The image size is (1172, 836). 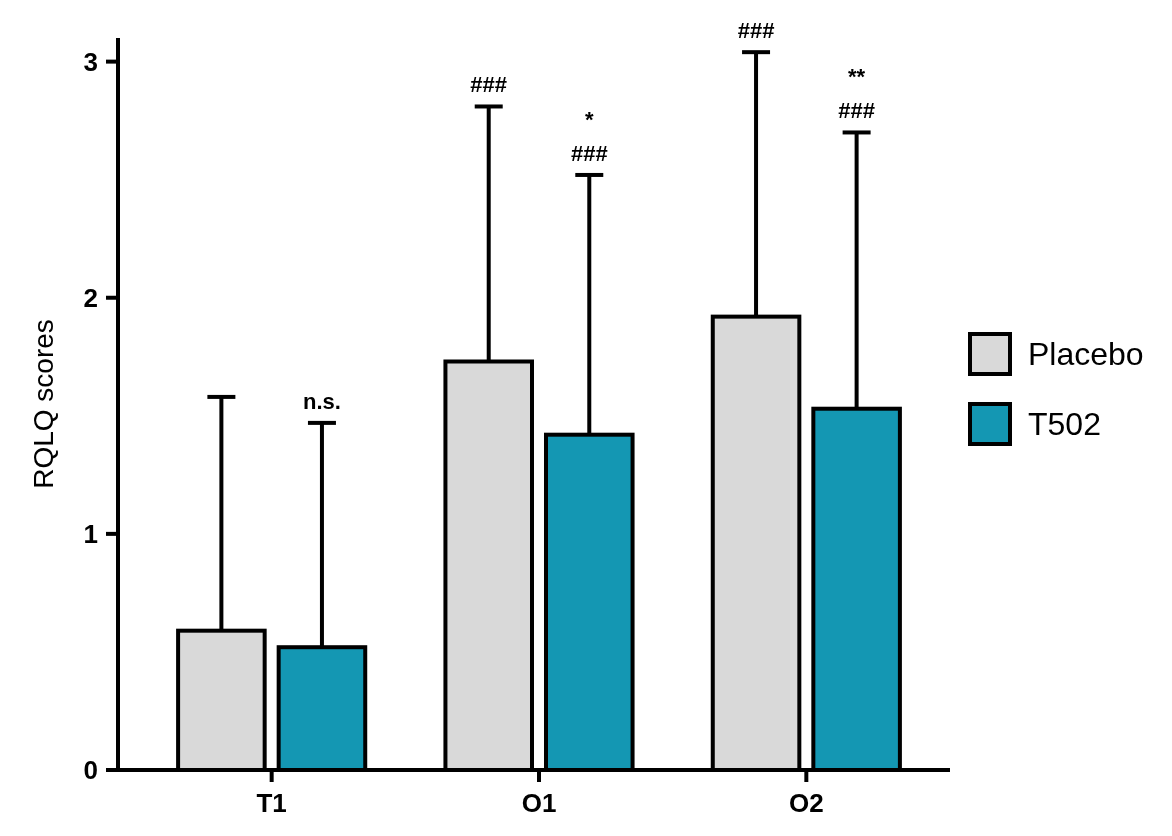 I want to click on annotation: **, so click(x=857, y=77).